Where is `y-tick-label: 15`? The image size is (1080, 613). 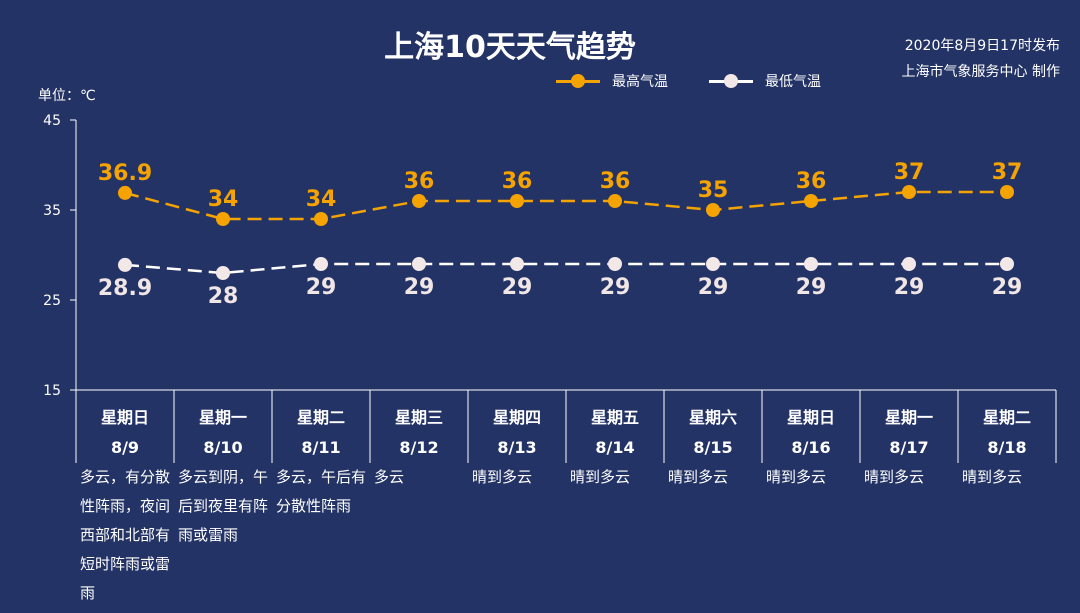 y-tick-label: 15 is located at coordinates (52, 391).